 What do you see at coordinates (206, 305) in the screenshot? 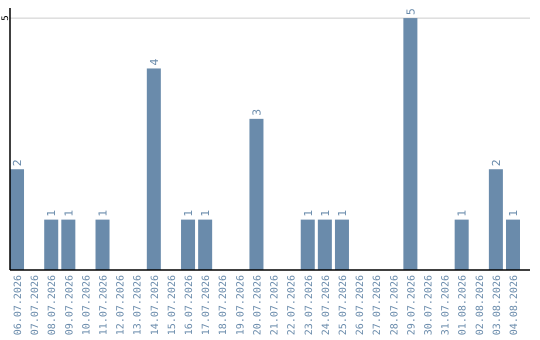
I see `x-tick-label: 17.07.2026` at bounding box center [206, 305].